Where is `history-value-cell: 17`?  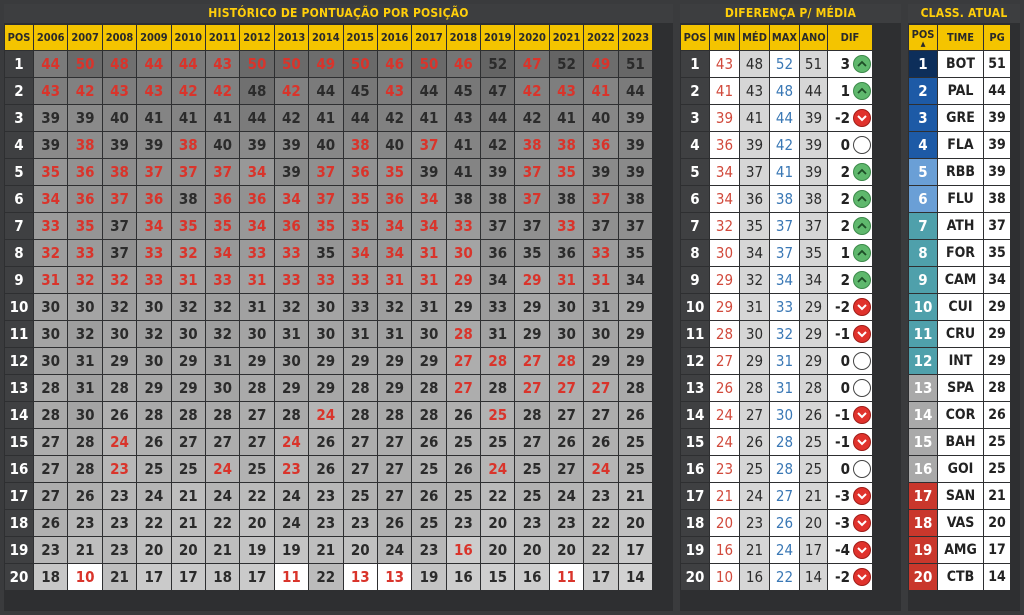
history-value-cell: 17 is located at coordinates (257, 577).